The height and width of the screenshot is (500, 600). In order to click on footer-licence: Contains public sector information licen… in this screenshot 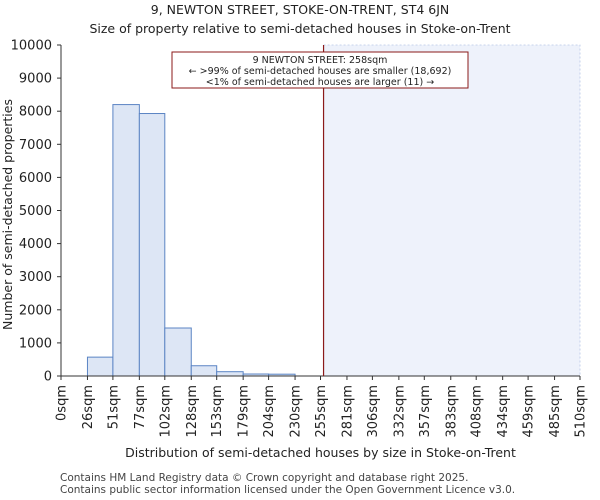, I will do `click(288, 490)`.